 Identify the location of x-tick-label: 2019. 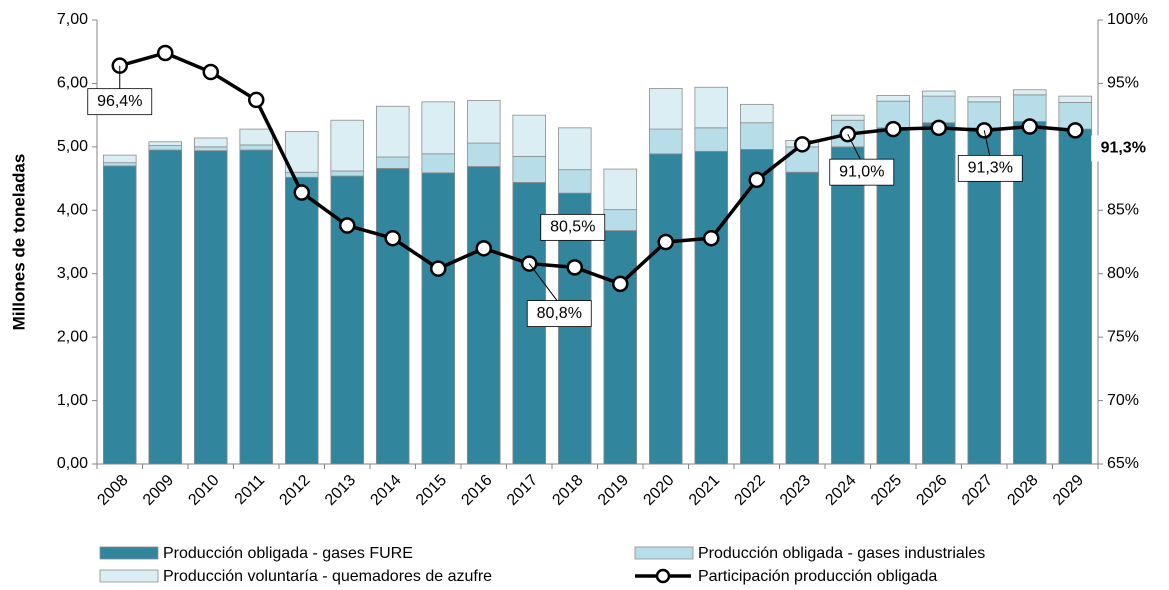
(613, 490).